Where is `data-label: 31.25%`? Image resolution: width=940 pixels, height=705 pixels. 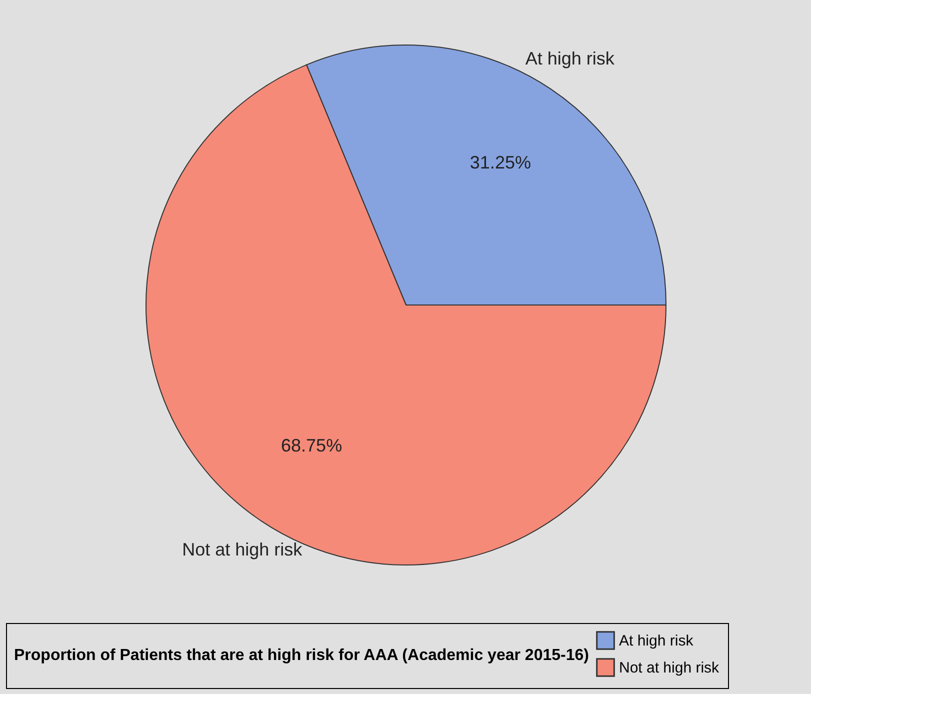 data-label: 31.25% is located at coordinates (500, 162).